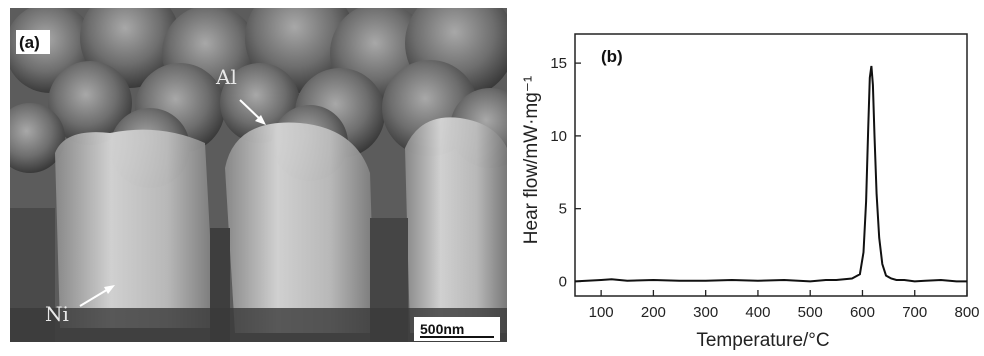 The height and width of the screenshot is (356, 984). Describe the element at coordinates (95, 297) in the screenshot. I see `ni-arrow` at that location.